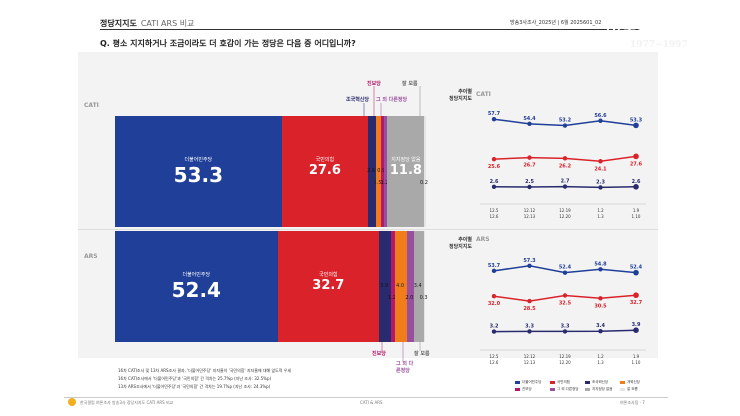 This screenshot has height=416, width=740. What do you see at coordinates (405, 167) in the screenshot?
I see `cati-label-none: 지지정당 없음 11.8` at bounding box center [405, 167].